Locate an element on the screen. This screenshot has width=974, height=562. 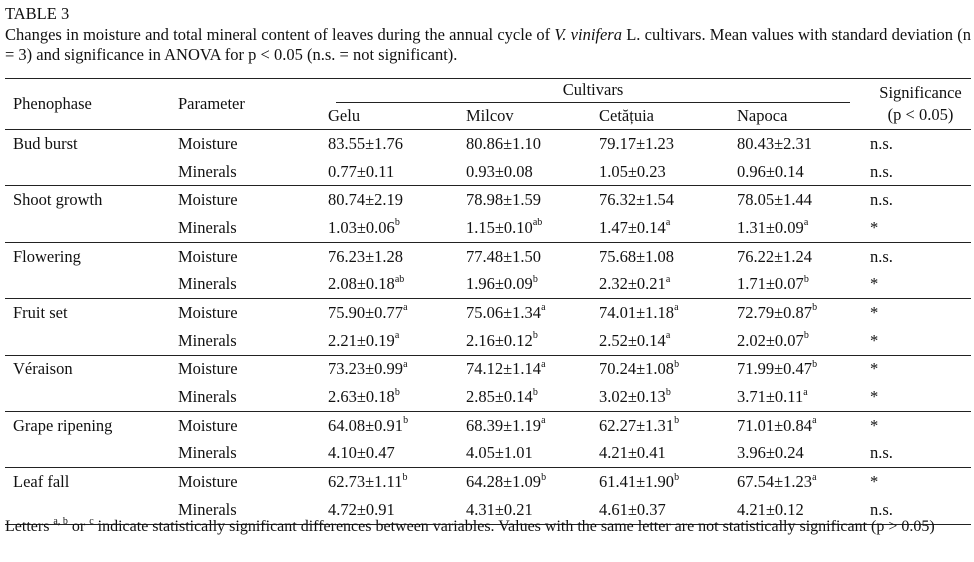
value-cell: 0.93±0.08 is located at coordinates (524, 172).